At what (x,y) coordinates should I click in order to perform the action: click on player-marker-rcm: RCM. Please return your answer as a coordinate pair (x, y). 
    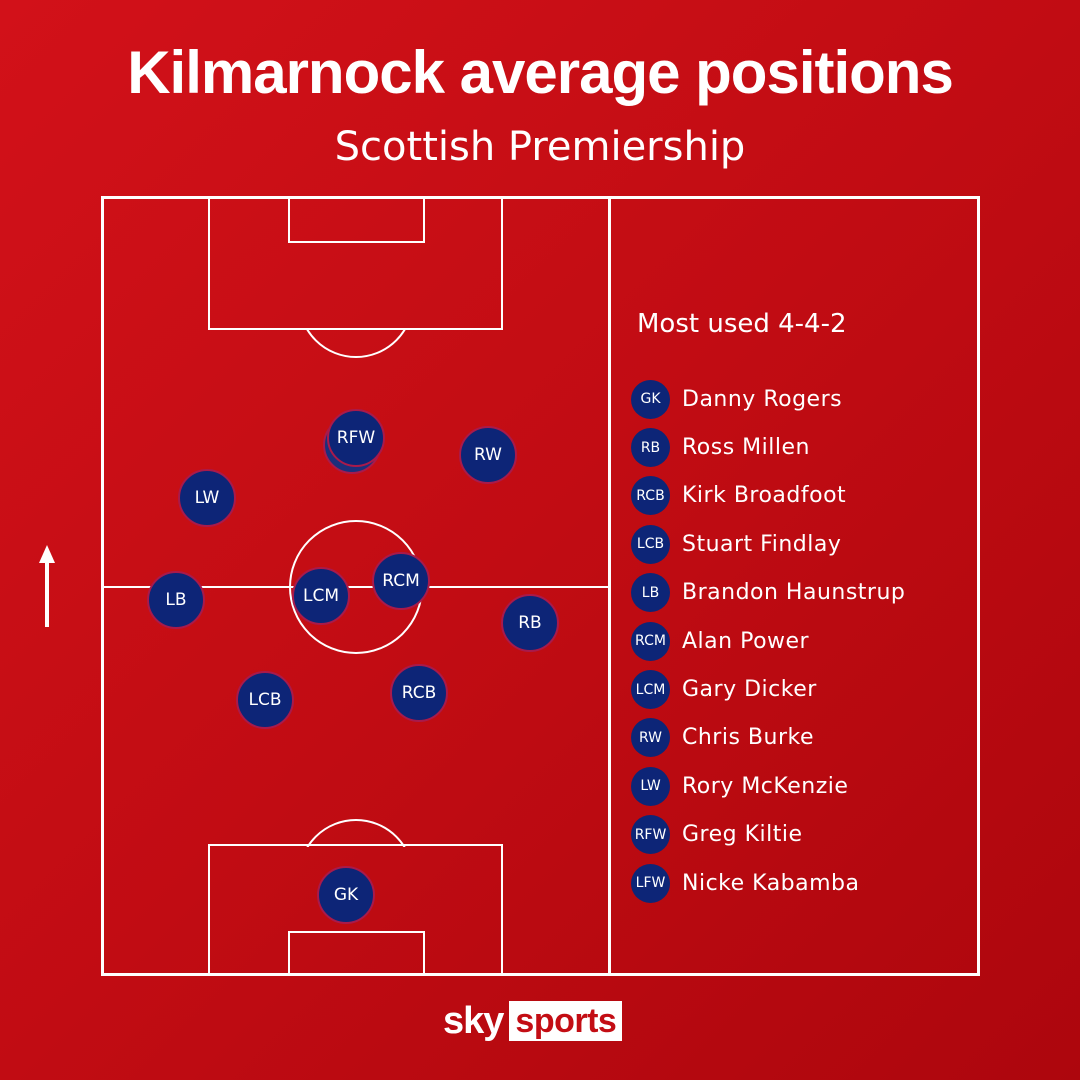
    Looking at the image, I should click on (401, 581).